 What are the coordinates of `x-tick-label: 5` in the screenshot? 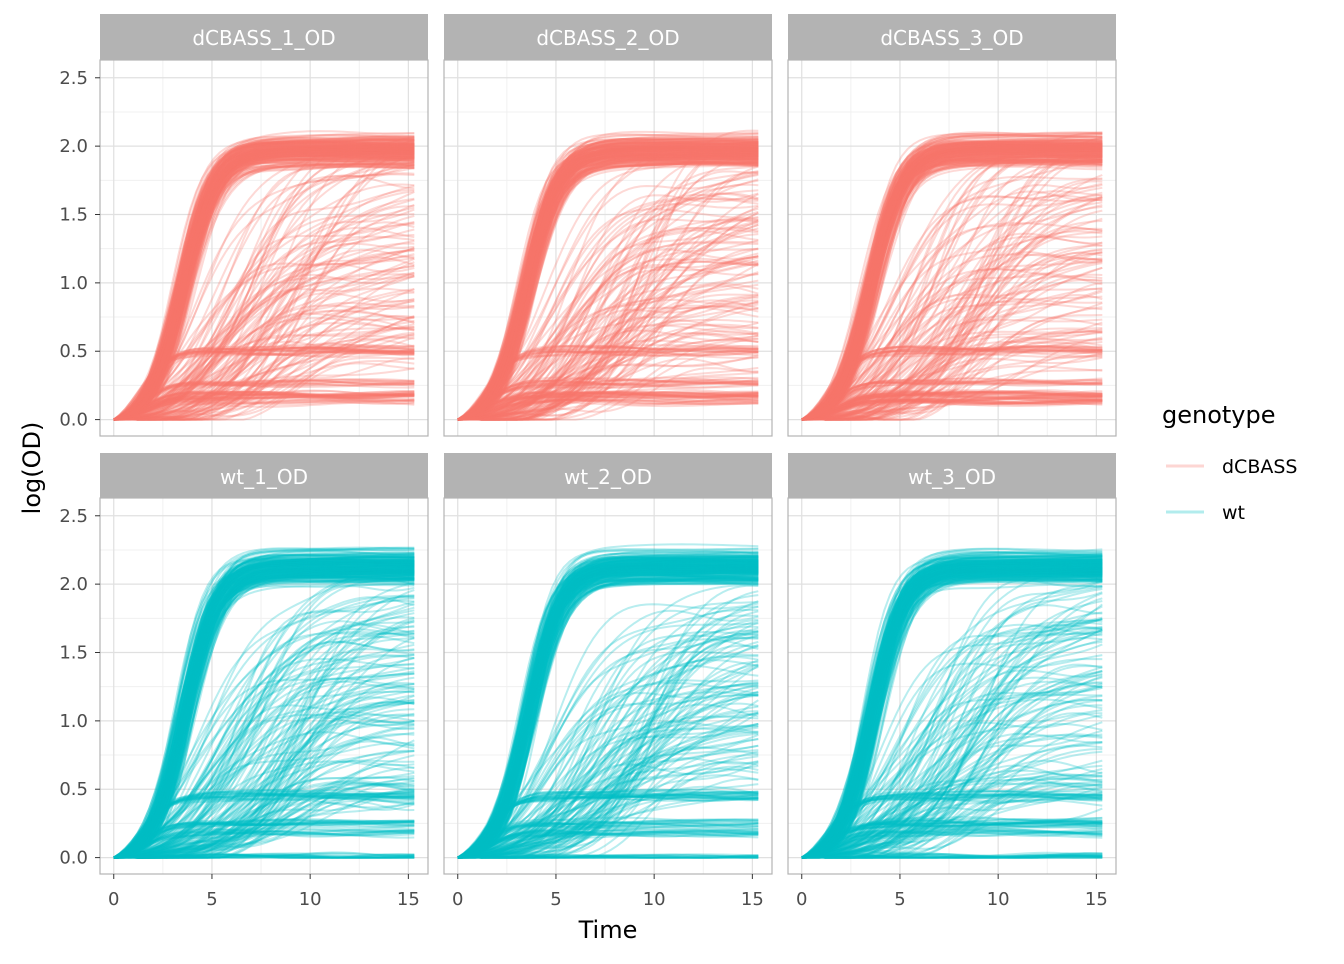 It's located at (899, 899).